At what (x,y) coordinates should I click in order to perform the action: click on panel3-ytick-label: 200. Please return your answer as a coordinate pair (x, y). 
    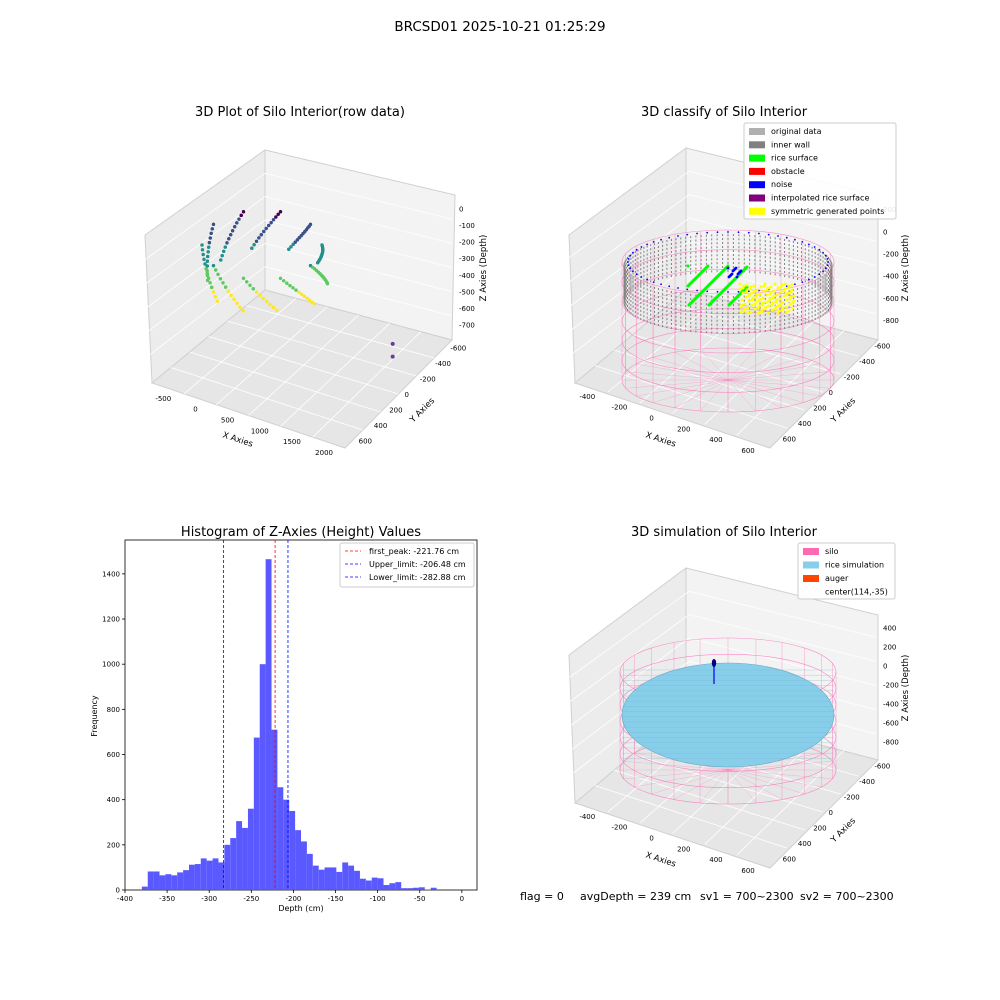
    Looking at the image, I should click on (113, 845).